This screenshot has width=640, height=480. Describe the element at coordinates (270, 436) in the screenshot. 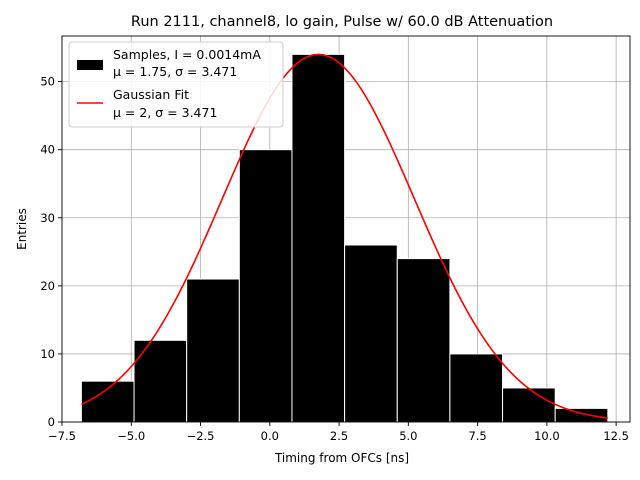

I see `x-tick-label-3: 0.0` at that location.